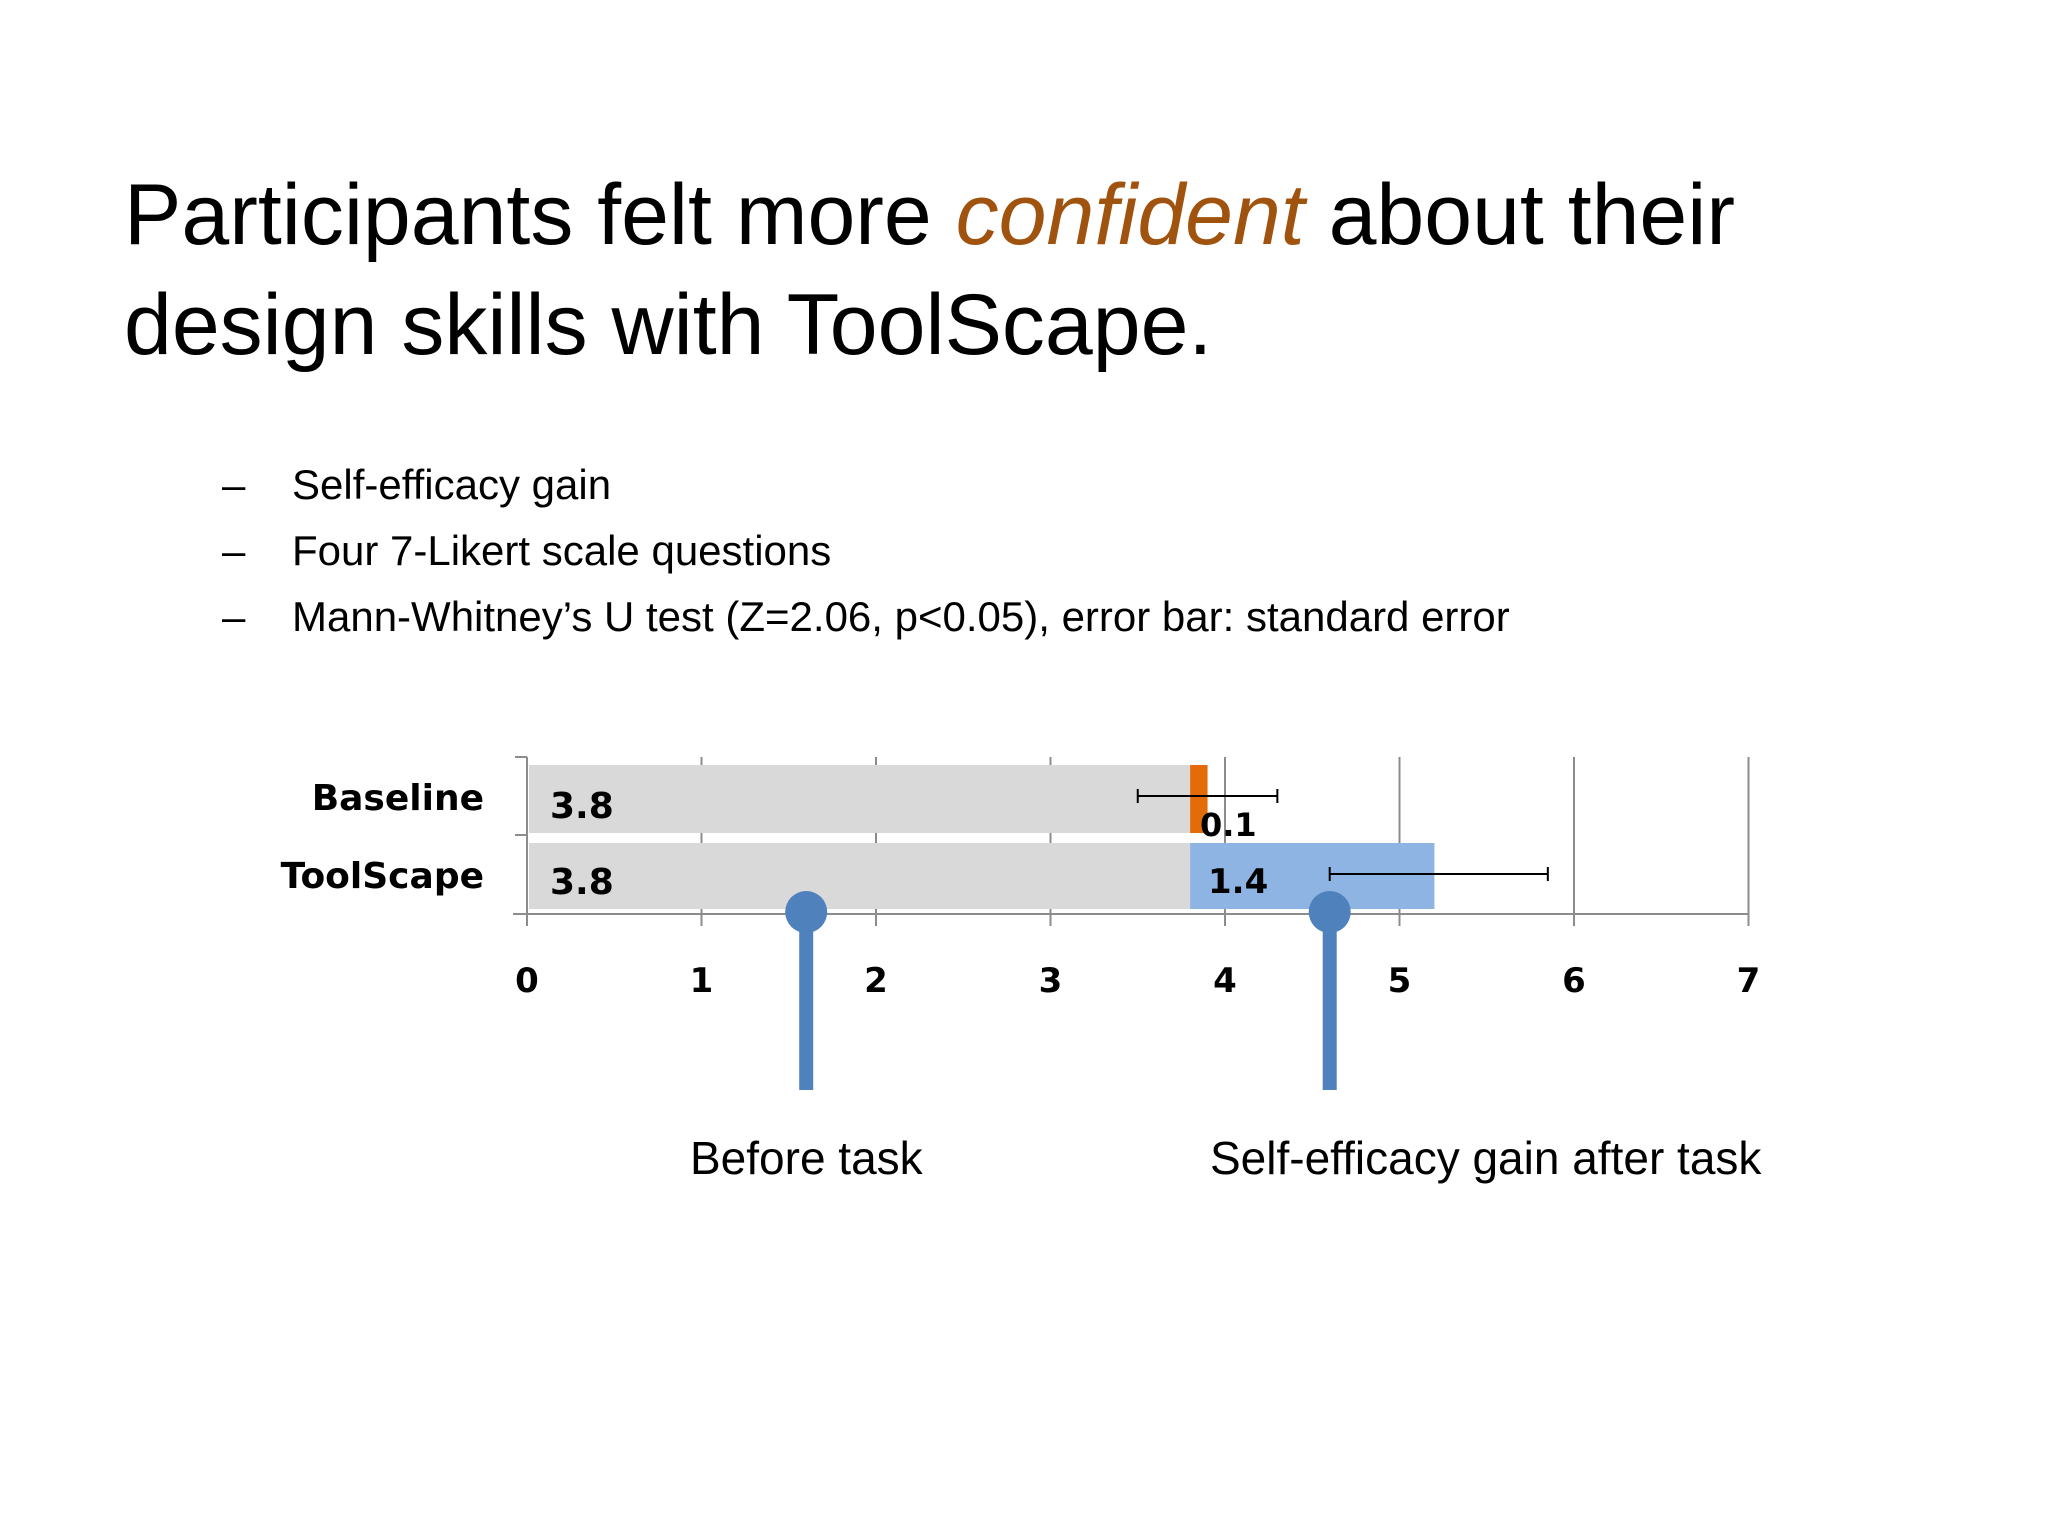  I want to click on bullet-text: Self-efficacy gain, so click(452, 484).